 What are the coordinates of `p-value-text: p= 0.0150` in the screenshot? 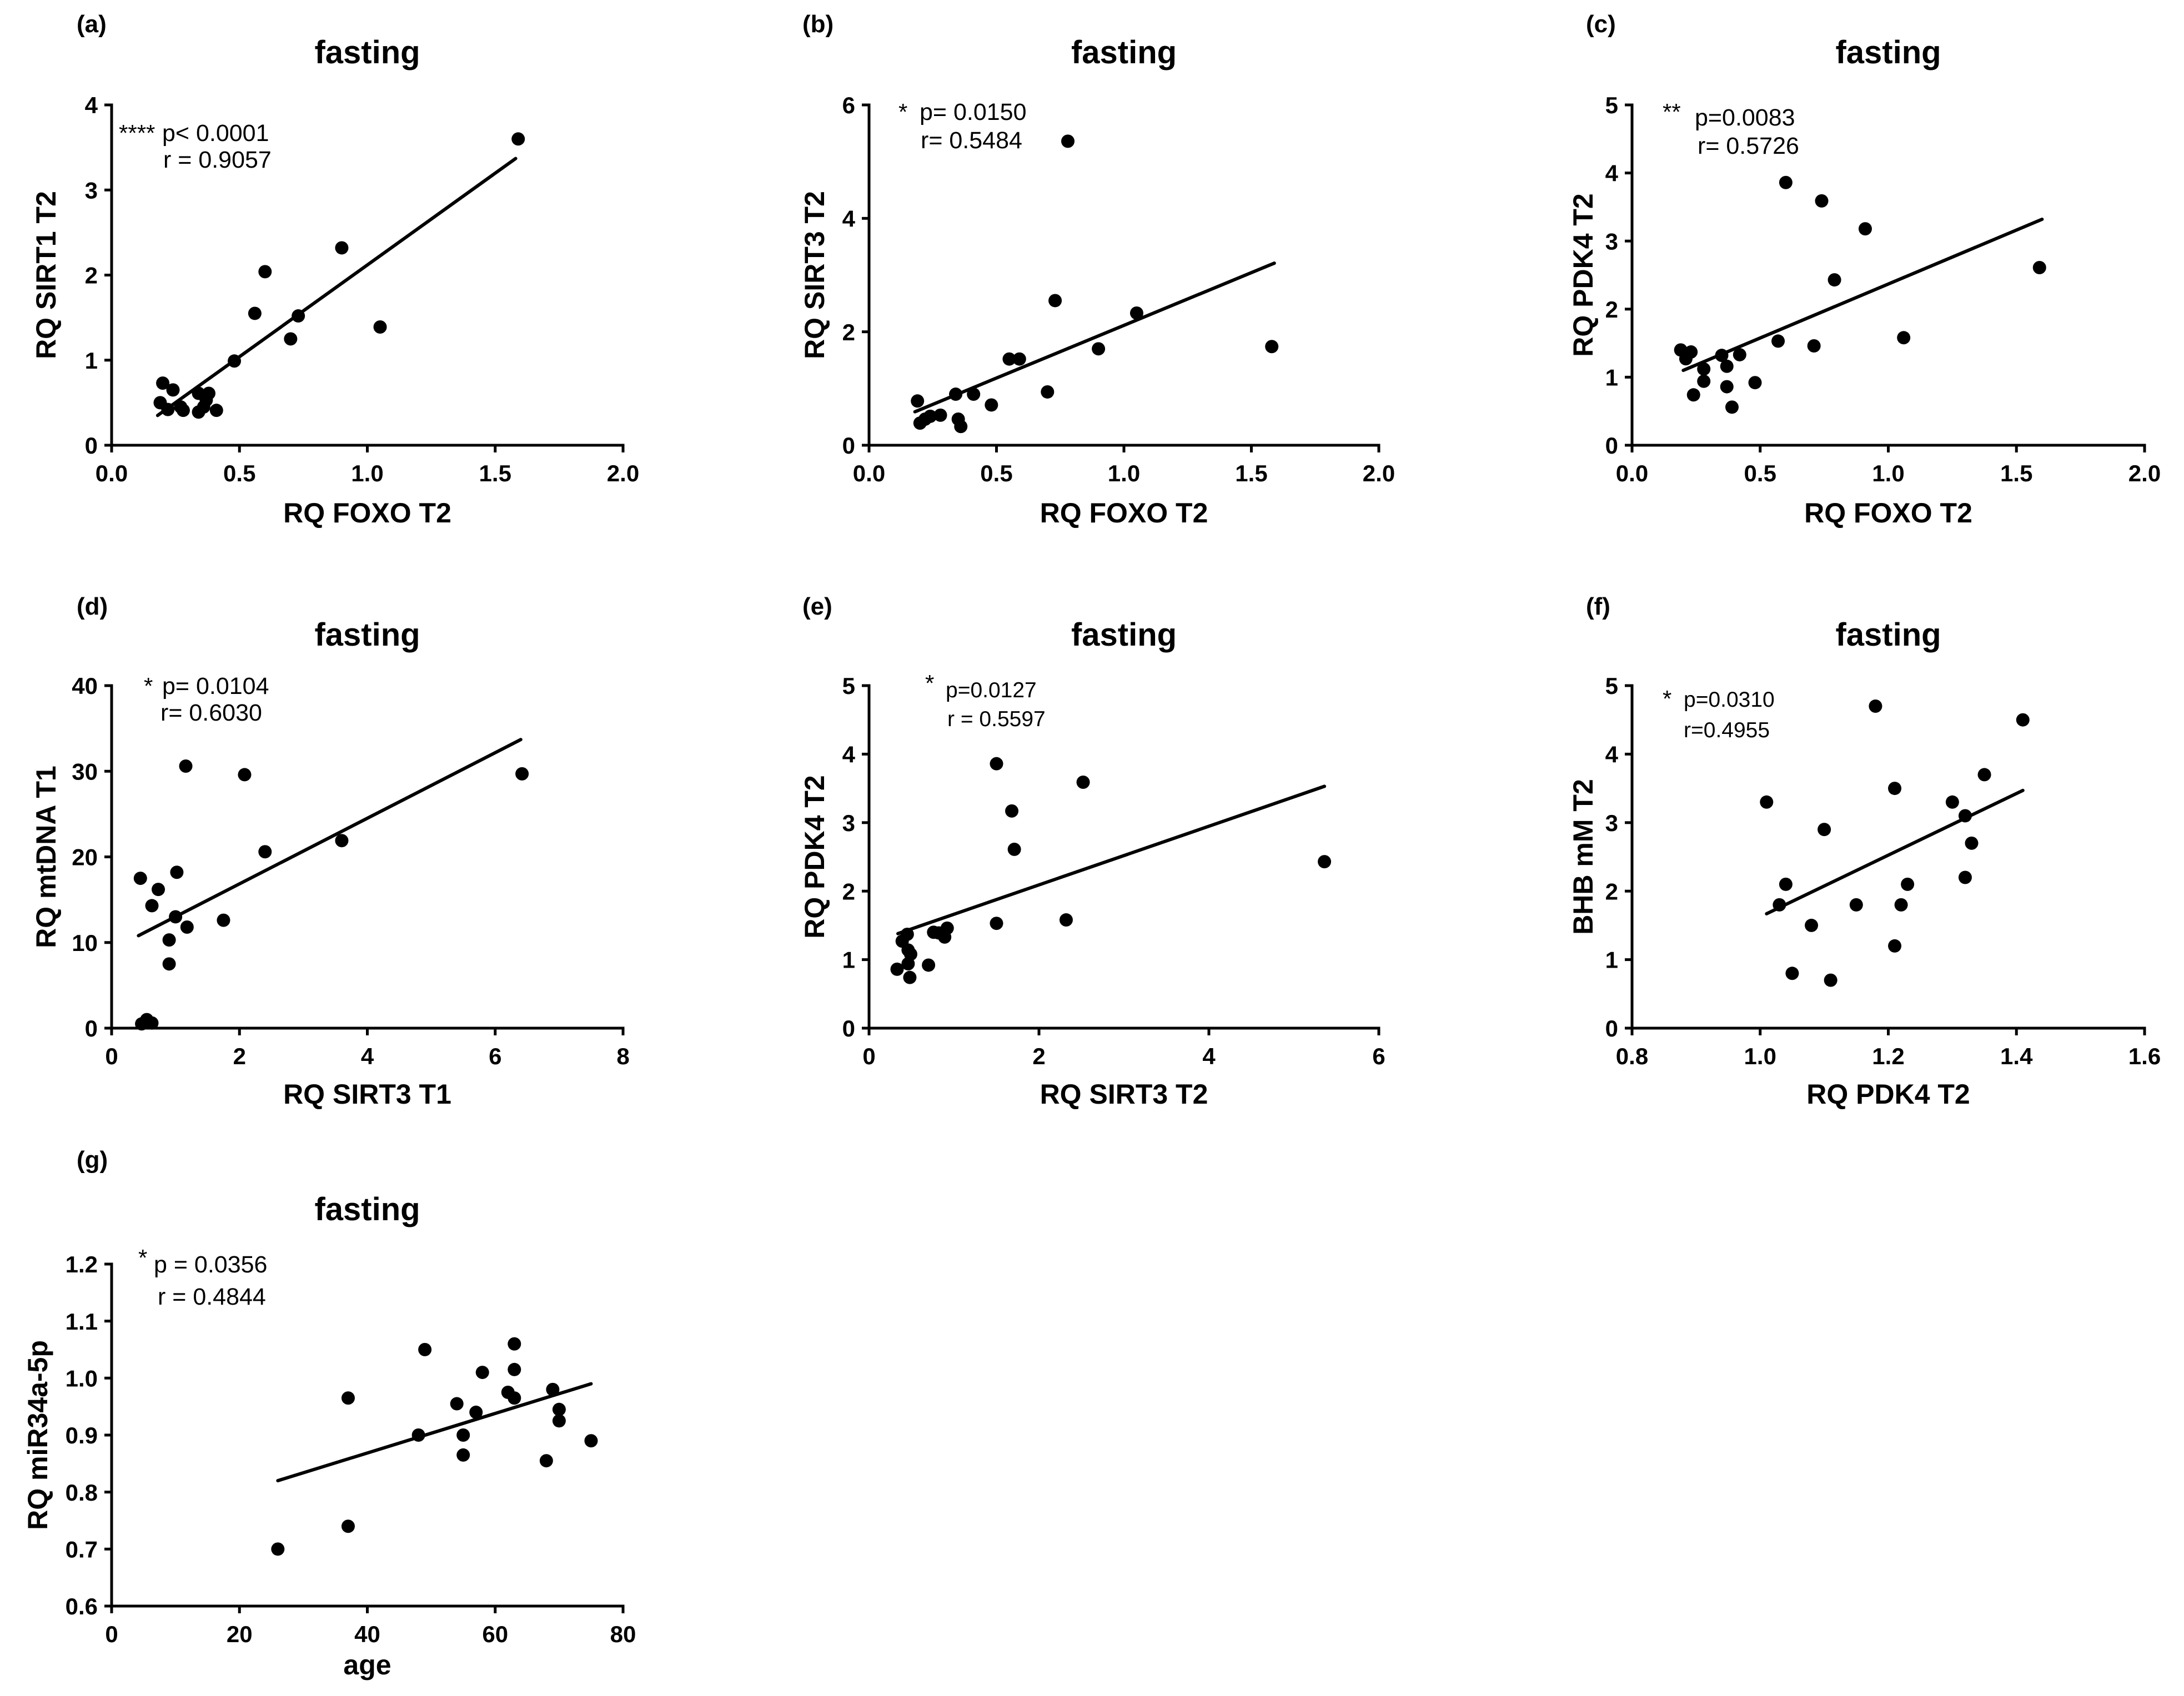 It's located at (973, 112).